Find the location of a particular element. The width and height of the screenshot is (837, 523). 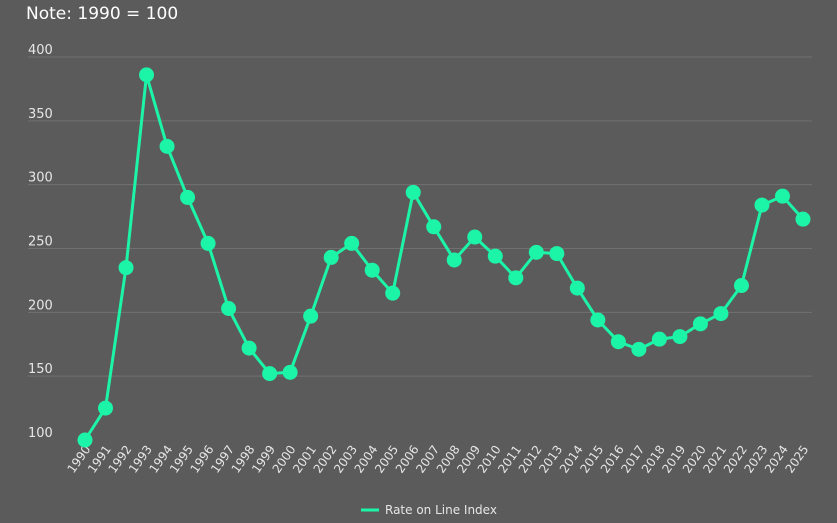

y-tick-label: 200 is located at coordinates (40, 305).